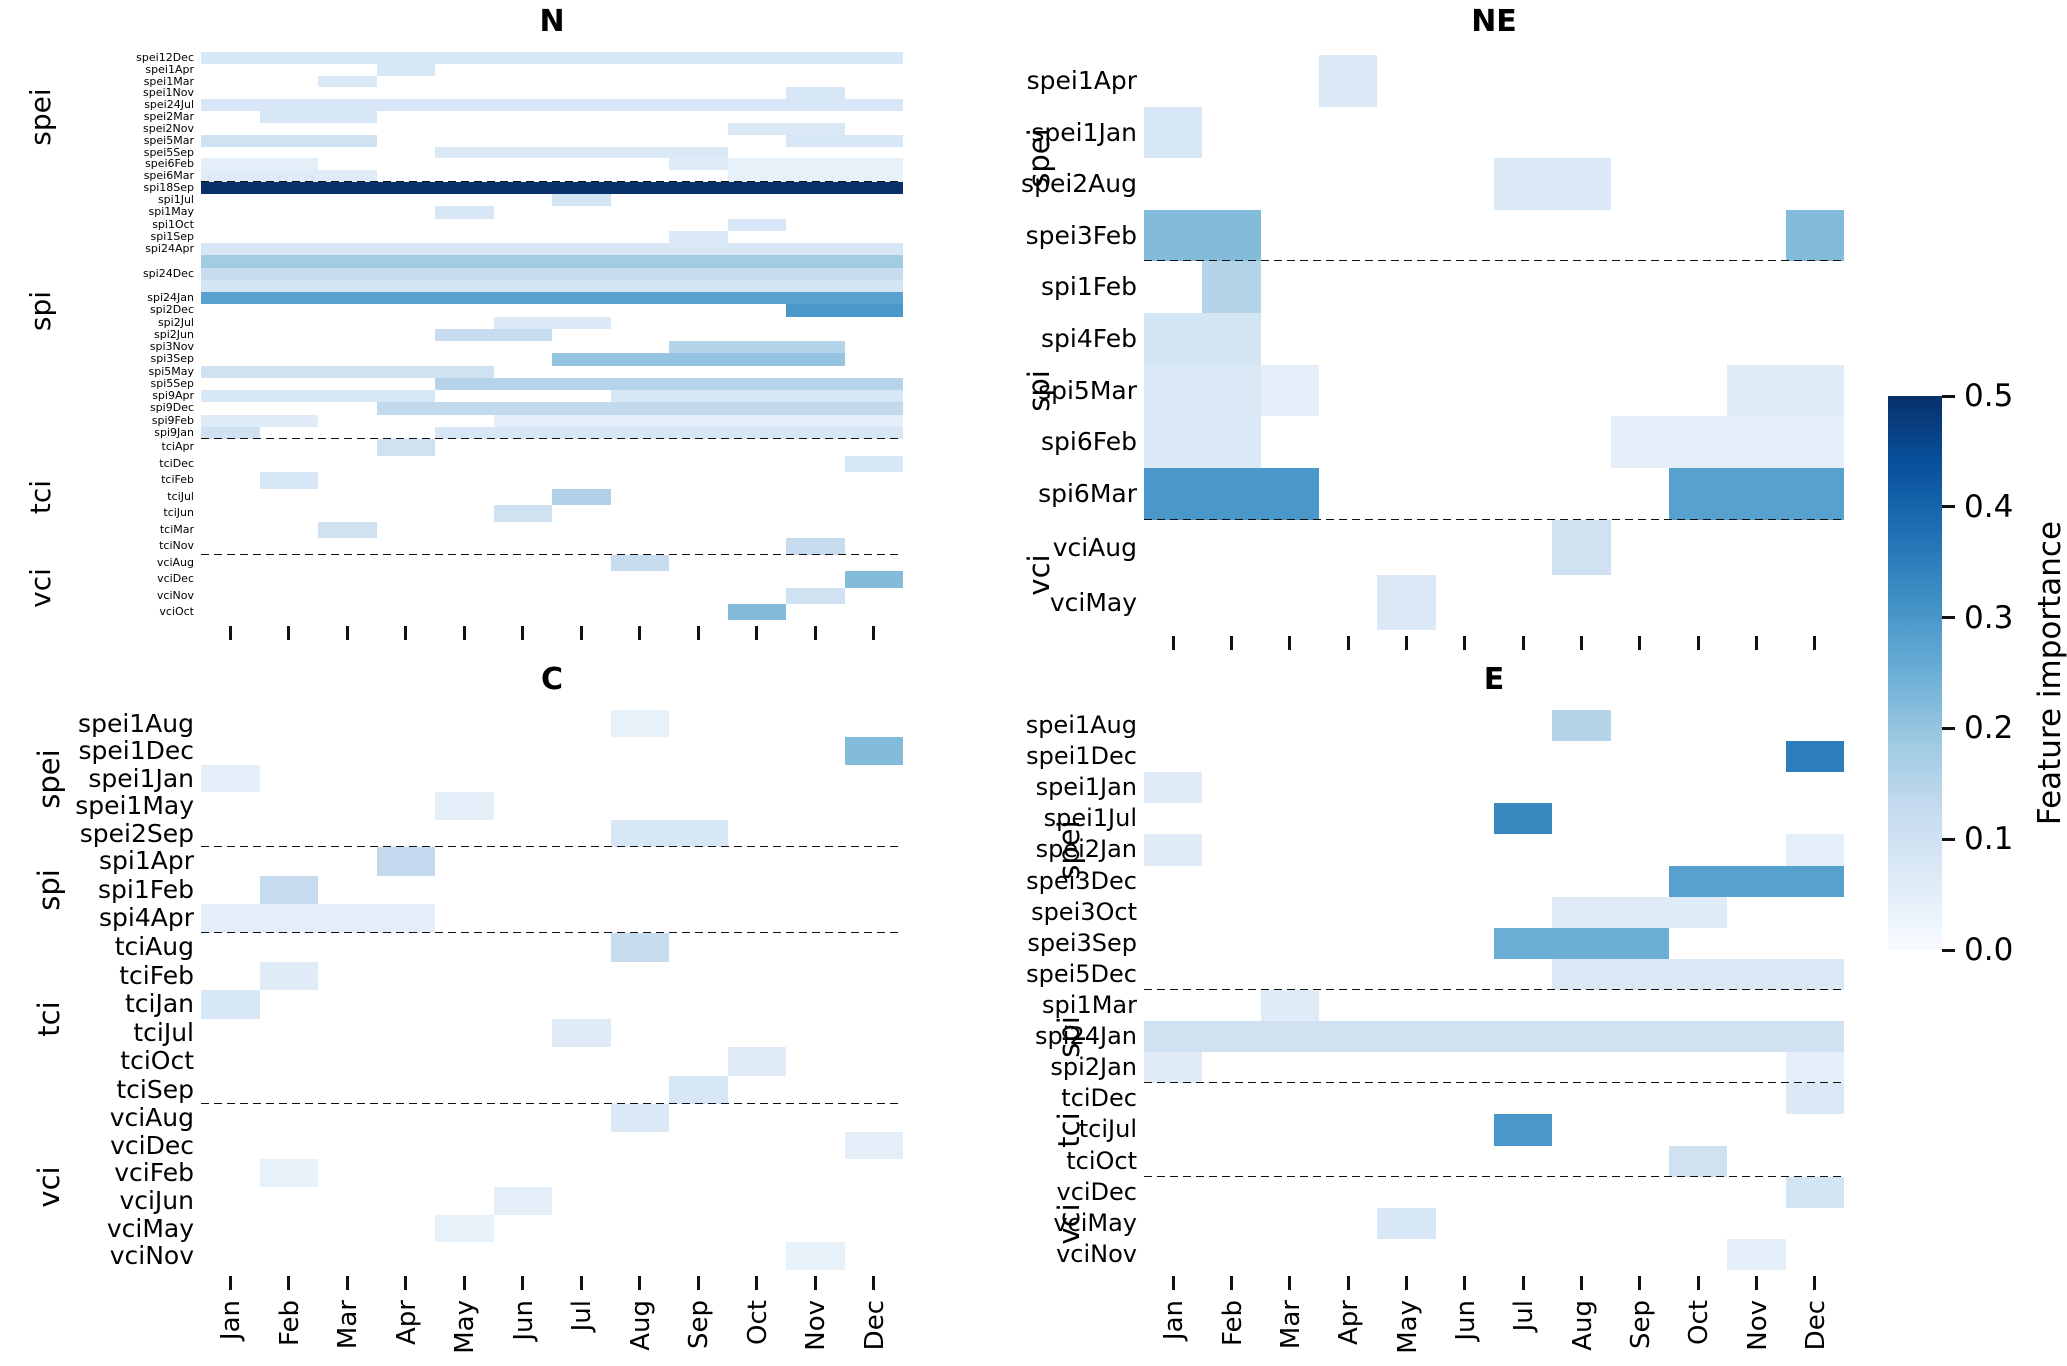 The width and height of the screenshot is (2067, 1366). I want to click on row-label: tciJun, so click(178, 513).